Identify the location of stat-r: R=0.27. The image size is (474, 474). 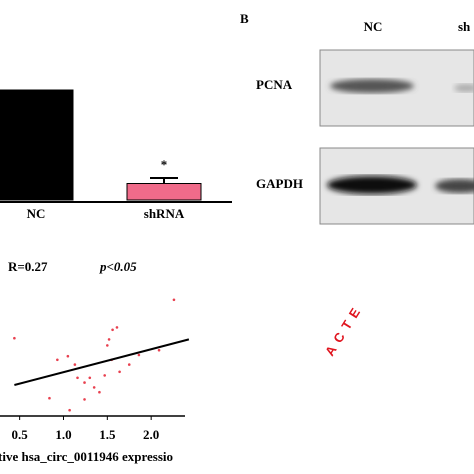
(28, 266).